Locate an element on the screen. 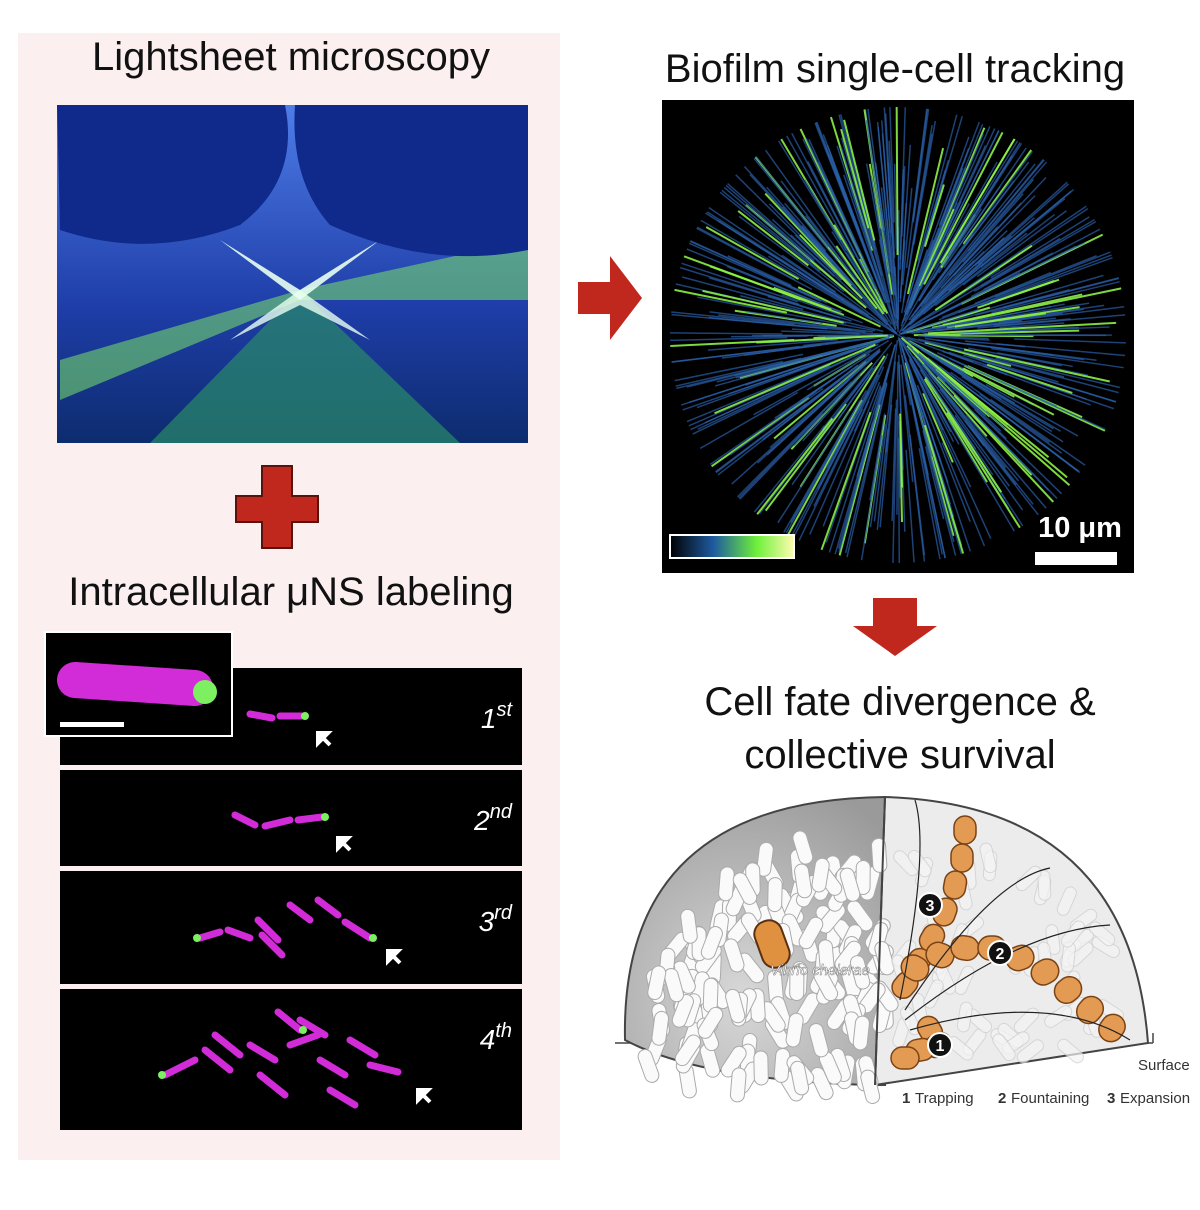 The image size is (1200, 1210). biofilm-diagram: 1 2 3 is located at coordinates (884, 949).